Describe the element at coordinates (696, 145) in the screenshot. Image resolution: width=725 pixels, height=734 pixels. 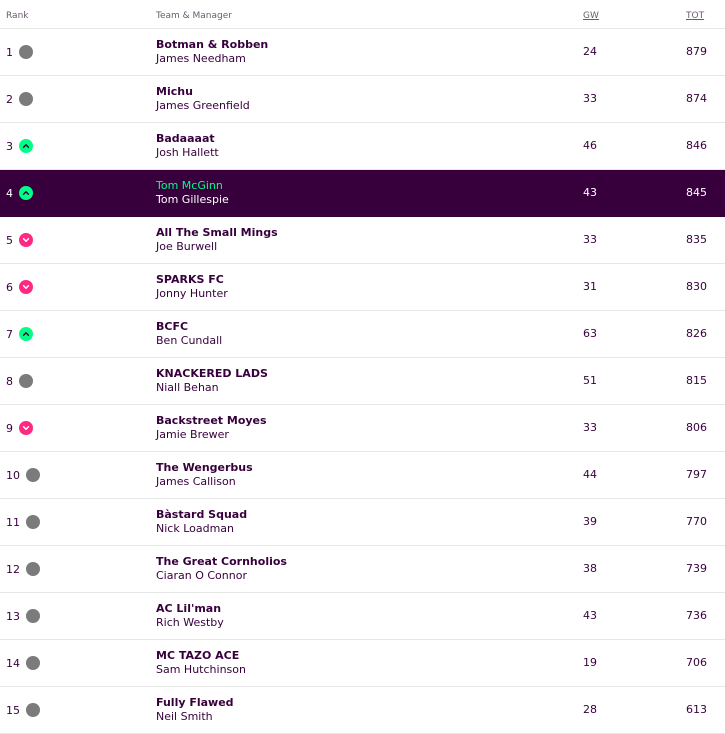
I see `total-points: 846` at that location.